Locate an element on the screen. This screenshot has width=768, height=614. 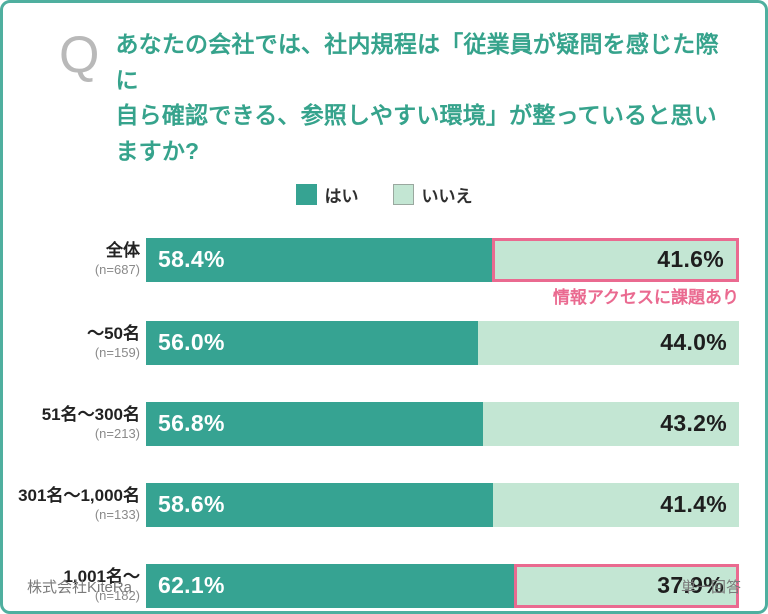
sample-size: (n=159) is located at coordinates (117, 352).